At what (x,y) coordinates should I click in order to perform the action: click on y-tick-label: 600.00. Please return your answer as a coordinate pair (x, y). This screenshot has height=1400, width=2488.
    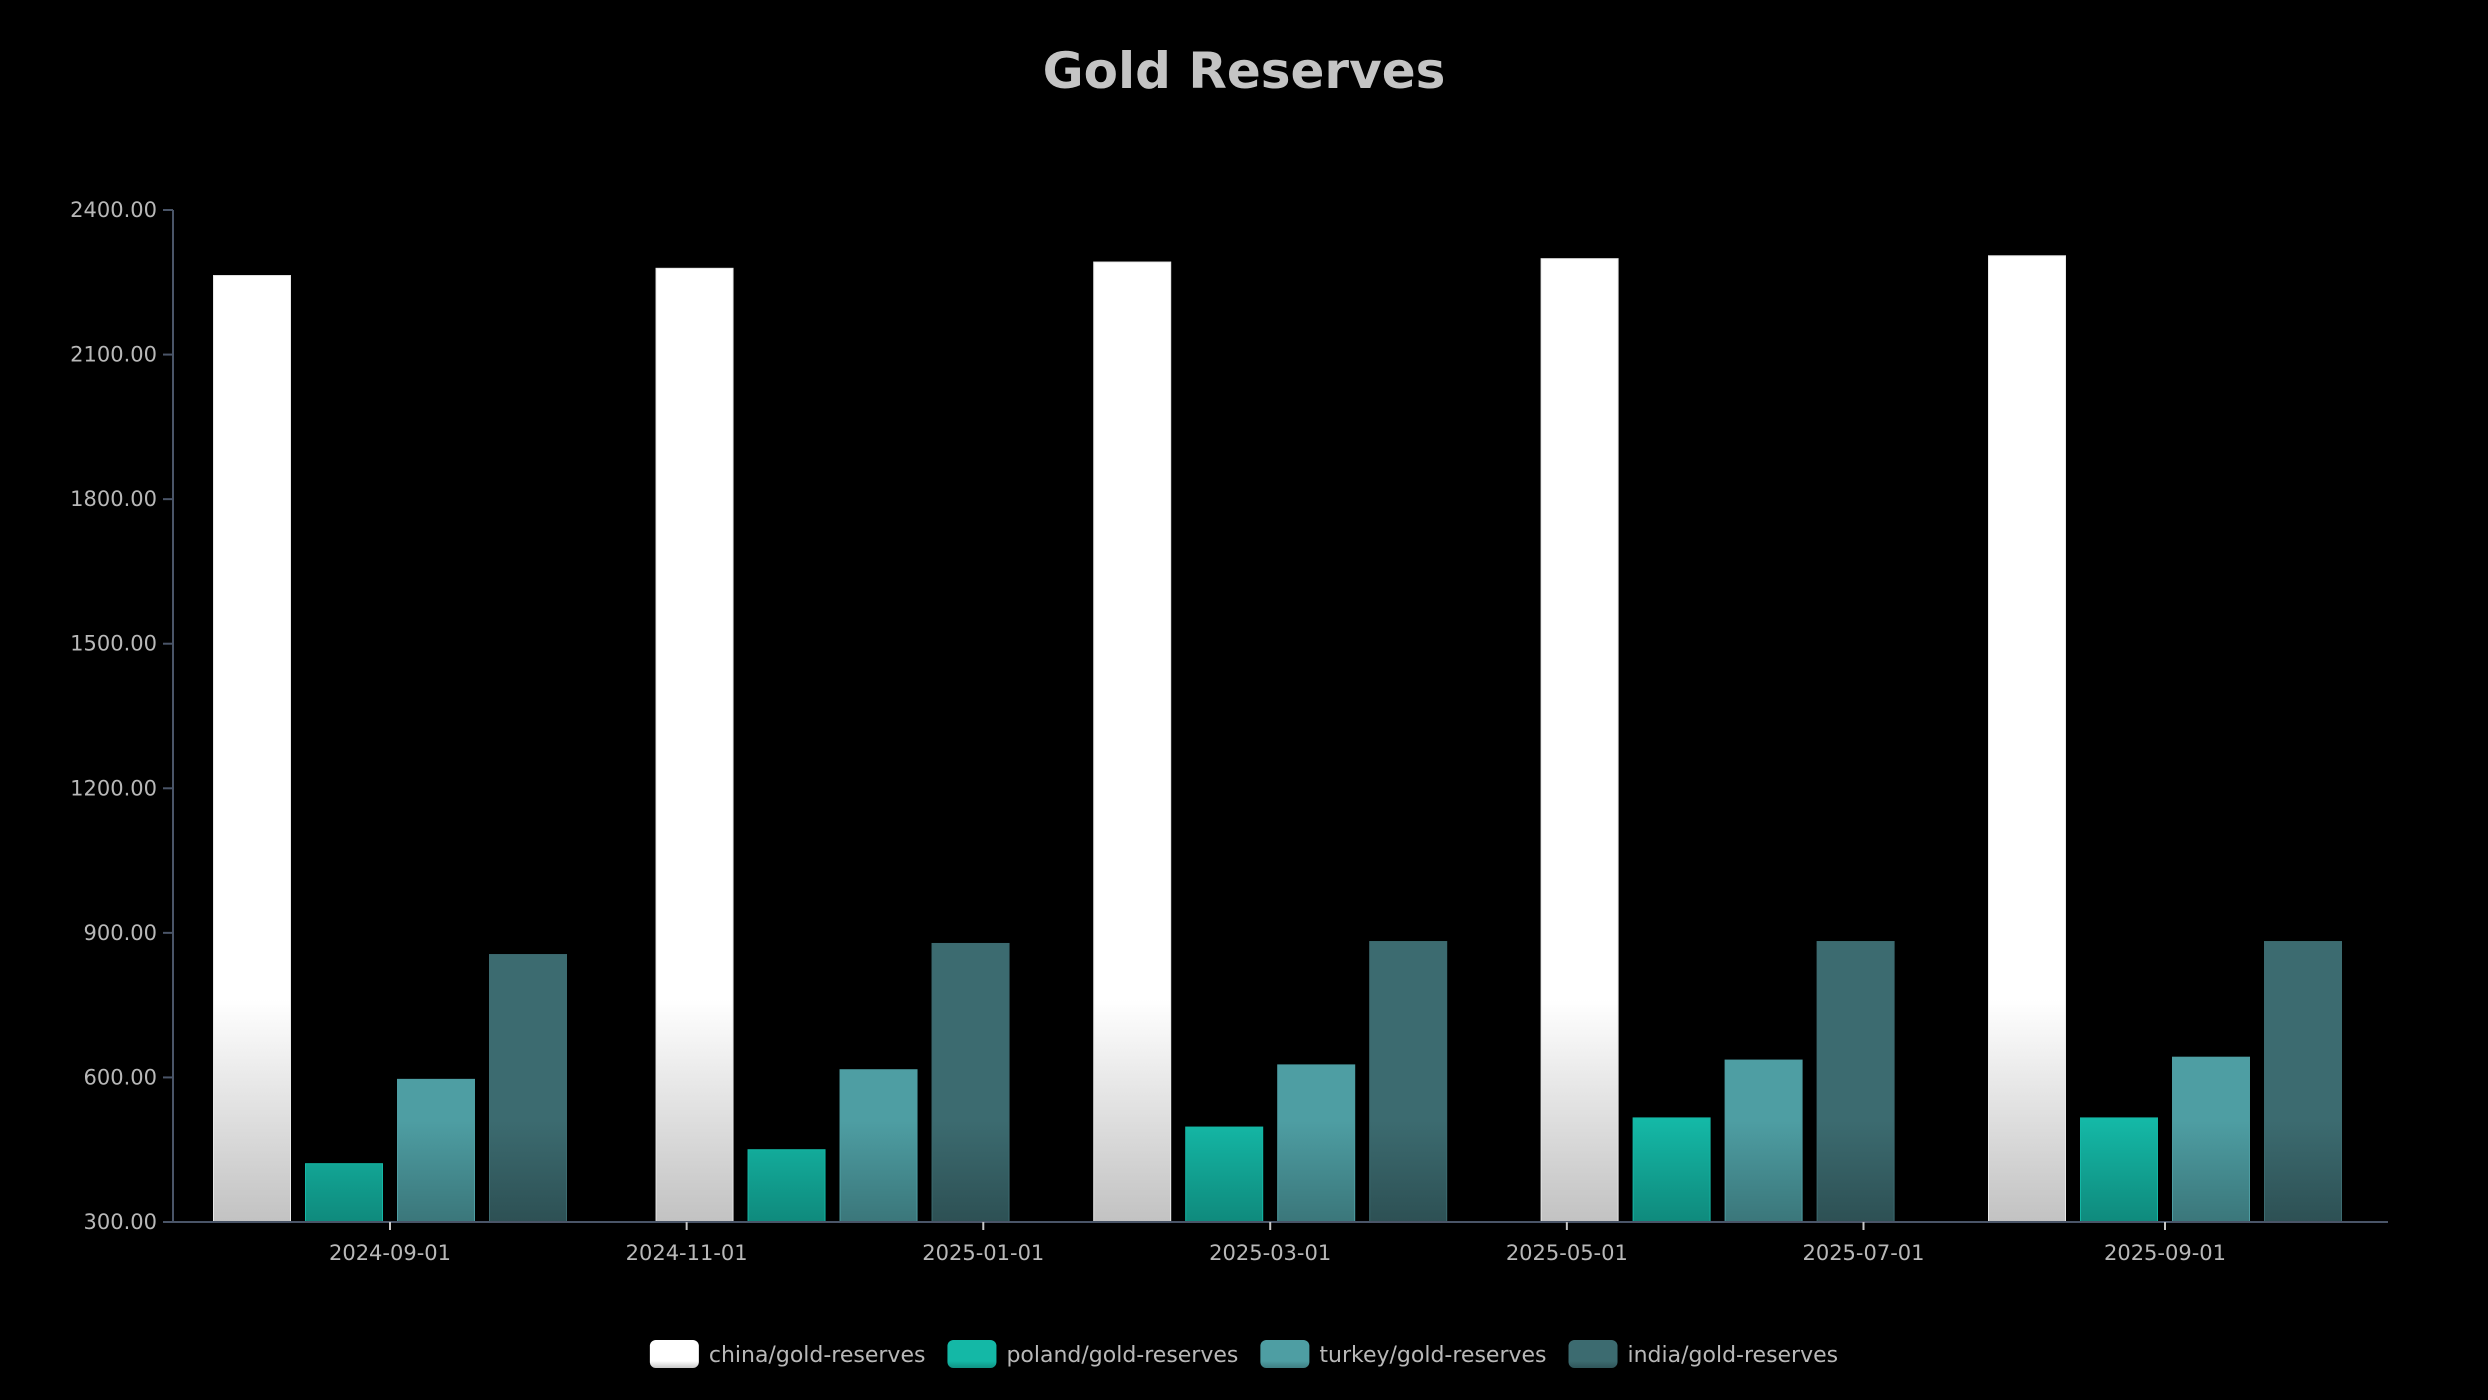
    Looking at the image, I should click on (120, 1077).